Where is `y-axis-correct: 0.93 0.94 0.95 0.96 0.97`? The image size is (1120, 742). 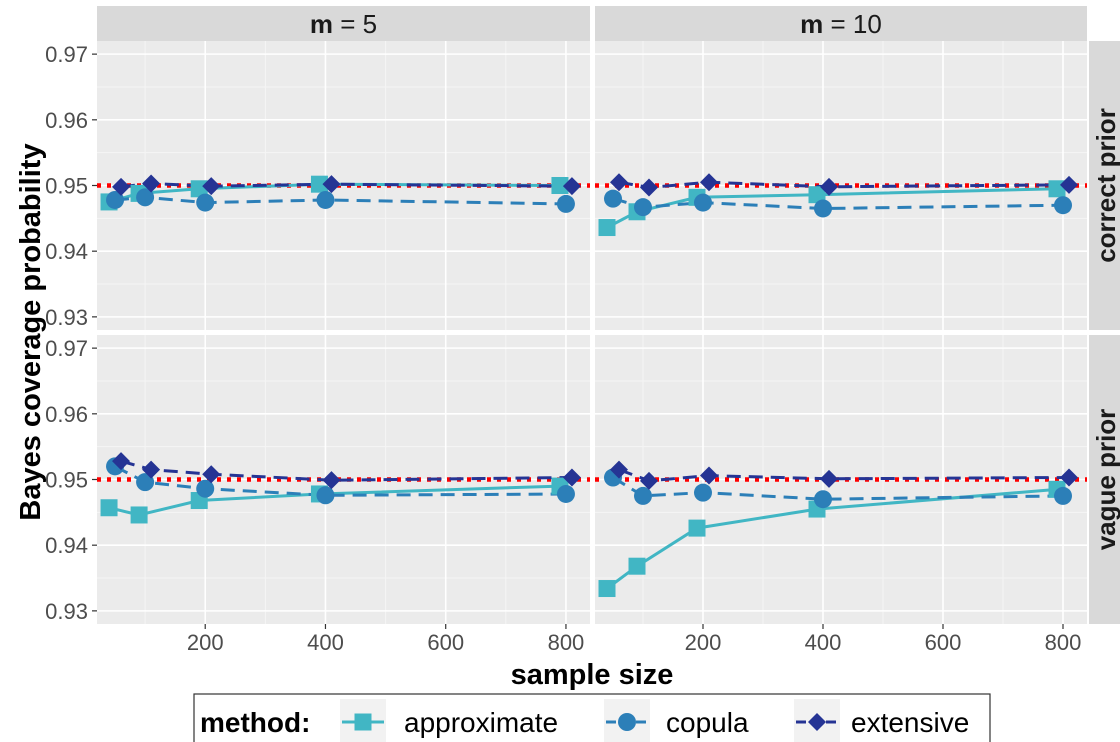
y-axis-correct: 0.93 0.94 0.95 0.96 0.97 is located at coordinates (71, 186).